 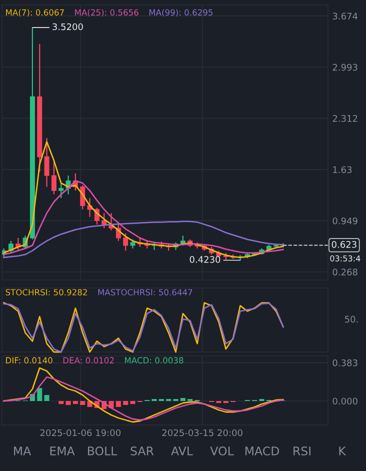 What do you see at coordinates (67, 26) in the screenshot?
I see `annotation: 3.5200` at bounding box center [67, 26].